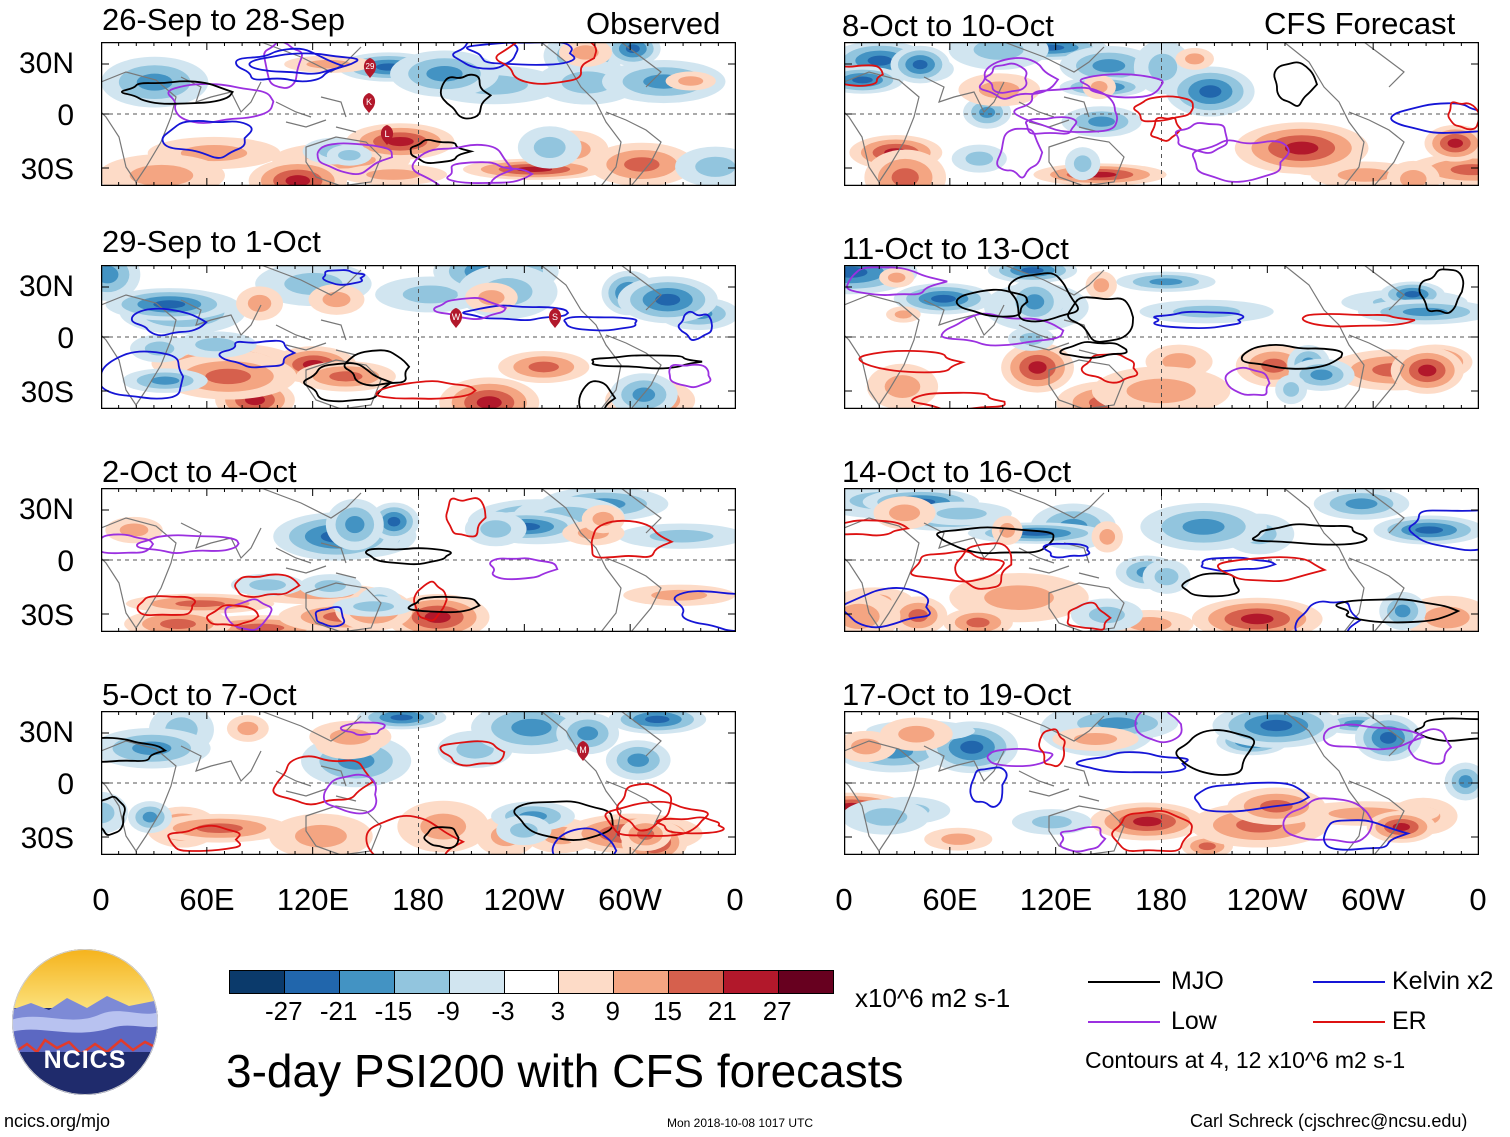 The height and width of the screenshot is (1137, 1510). What do you see at coordinates (653, 23) in the screenshot?
I see `observed-header: Observed` at bounding box center [653, 23].